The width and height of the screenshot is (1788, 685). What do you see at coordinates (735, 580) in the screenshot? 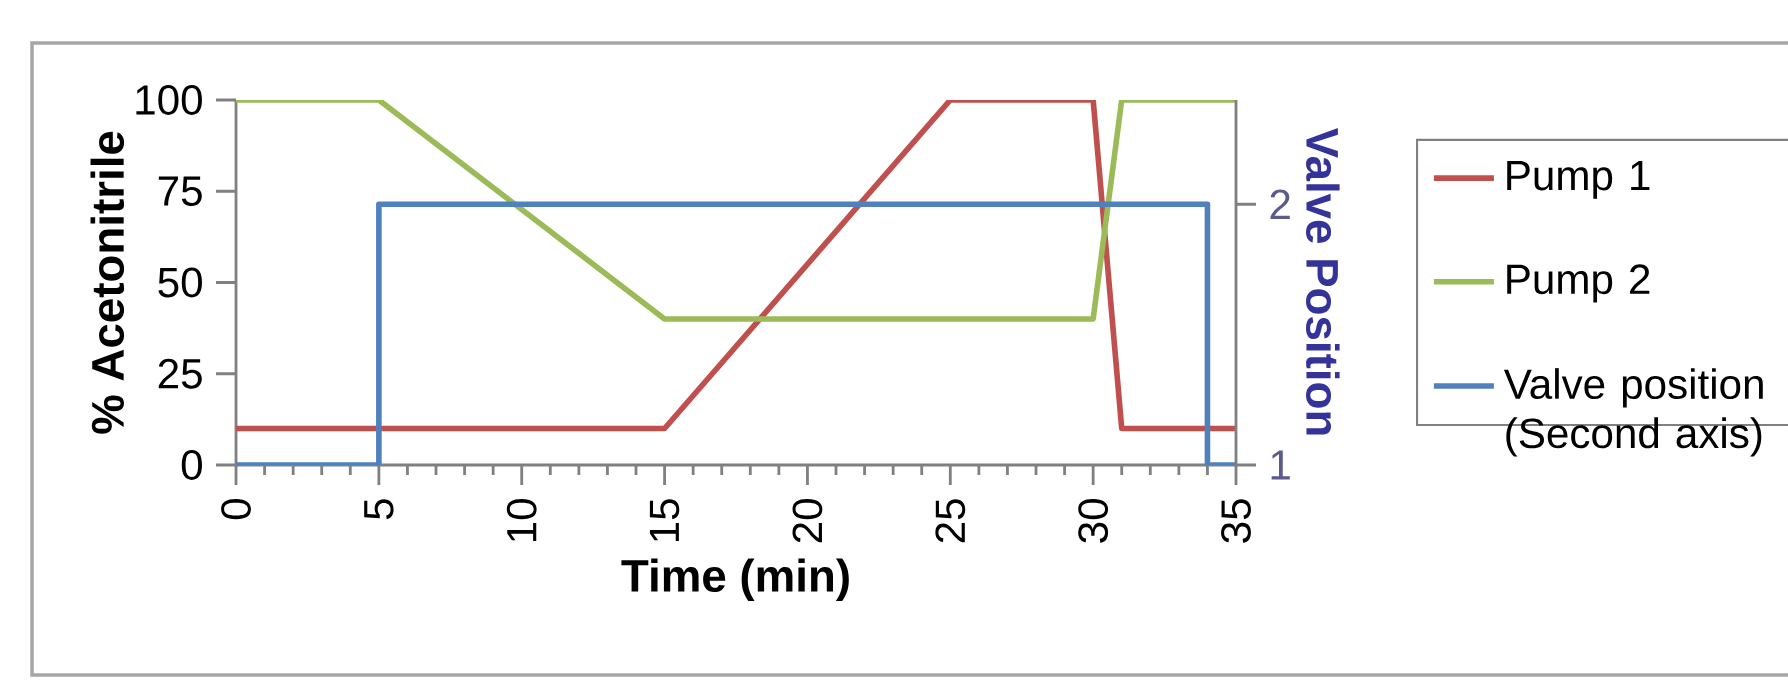
I see `x-axis-title: Time (min)` at bounding box center [735, 580].